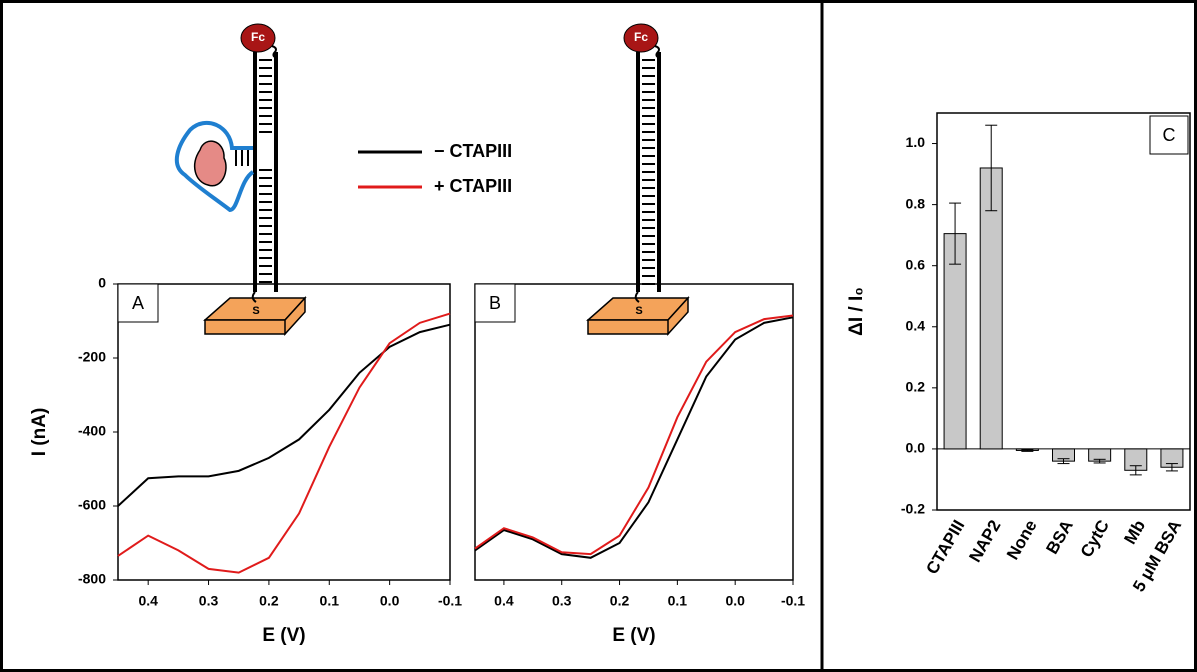 The image size is (1197, 672). What do you see at coordinates (92, 505) in the screenshot?
I see `y-tick-label: -600` at bounding box center [92, 505].